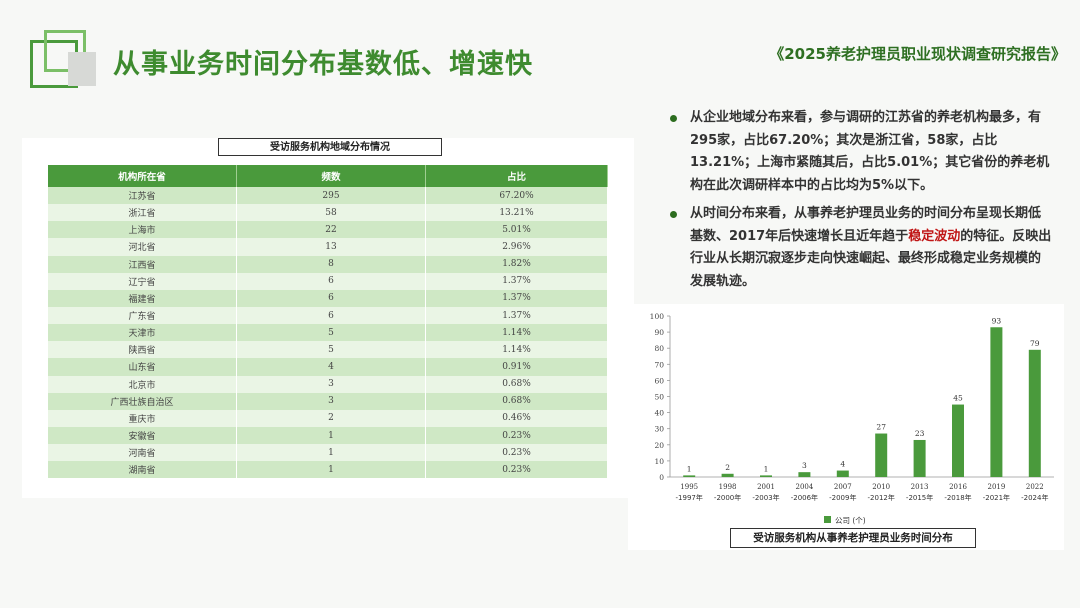 This screenshot has height=608, width=1080. What do you see at coordinates (331, 281) in the screenshot?
I see `table-cell: 6` at bounding box center [331, 281].